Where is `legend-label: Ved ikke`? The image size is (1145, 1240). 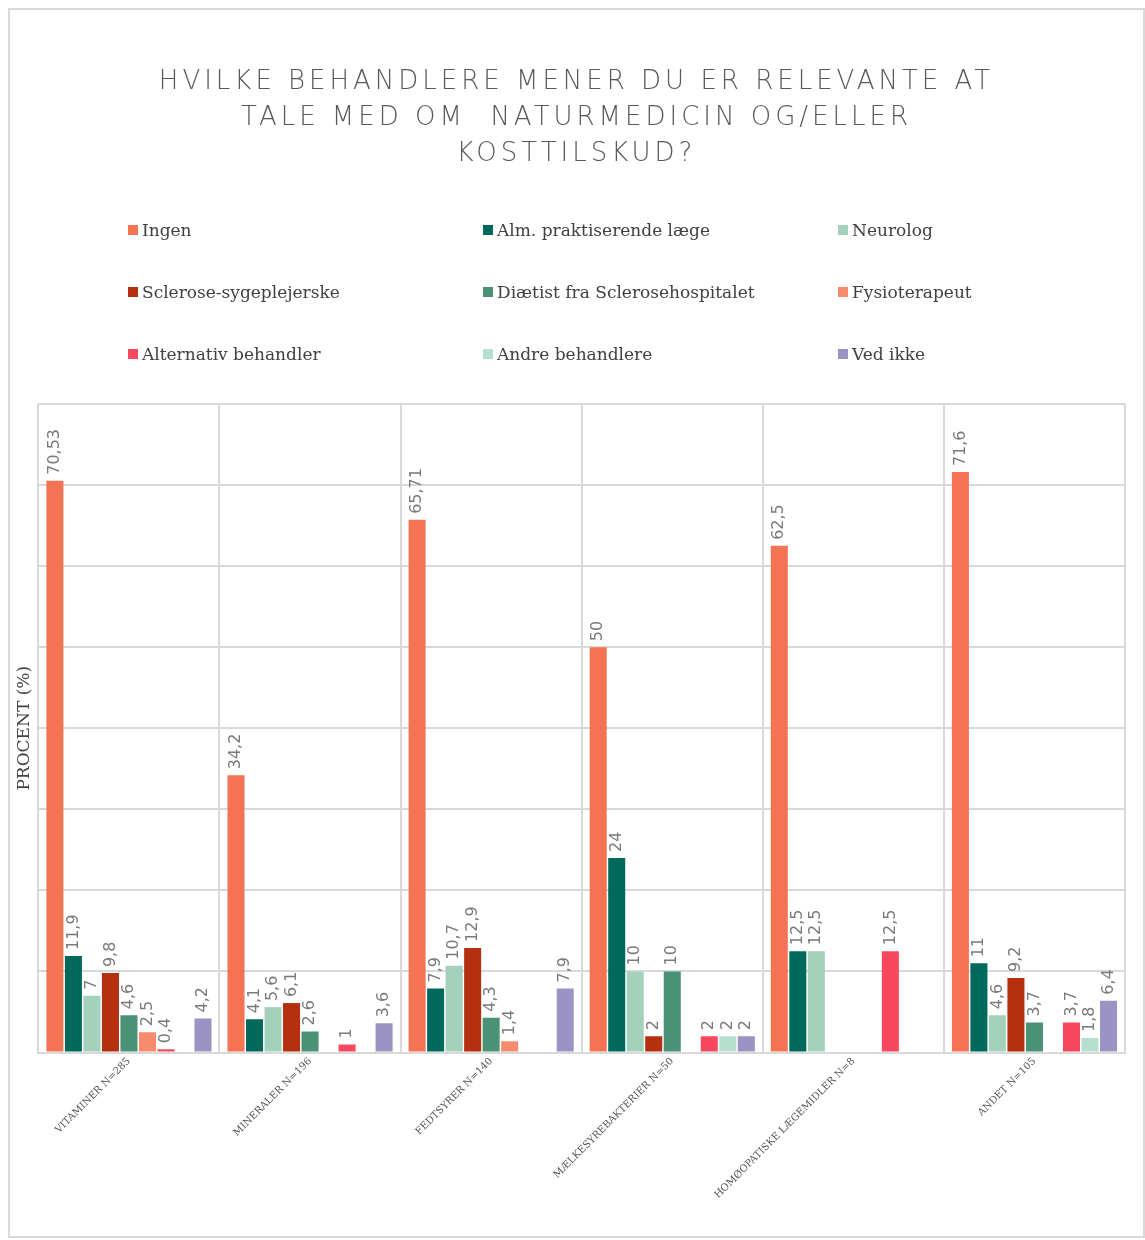
legend-label: Ved ikke is located at coordinates (889, 354).